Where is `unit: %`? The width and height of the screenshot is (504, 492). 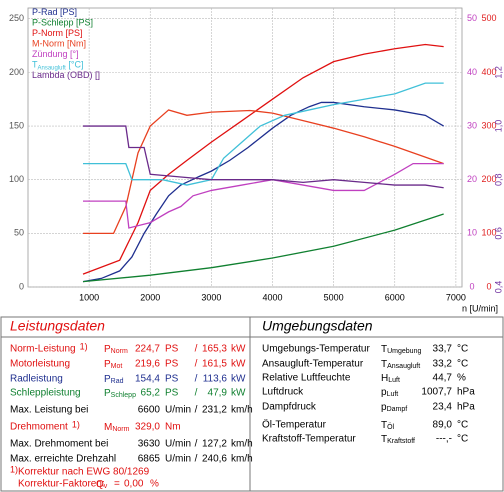
unit: % is located at coordinates (154, 484).